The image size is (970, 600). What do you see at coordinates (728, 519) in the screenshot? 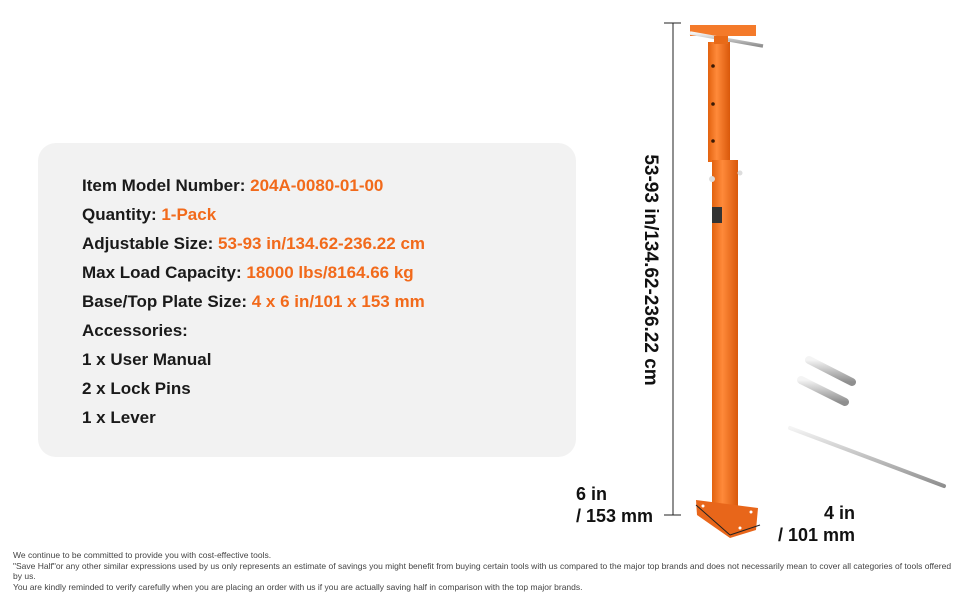
I see `base-plate` at bounding box center [728, 519].